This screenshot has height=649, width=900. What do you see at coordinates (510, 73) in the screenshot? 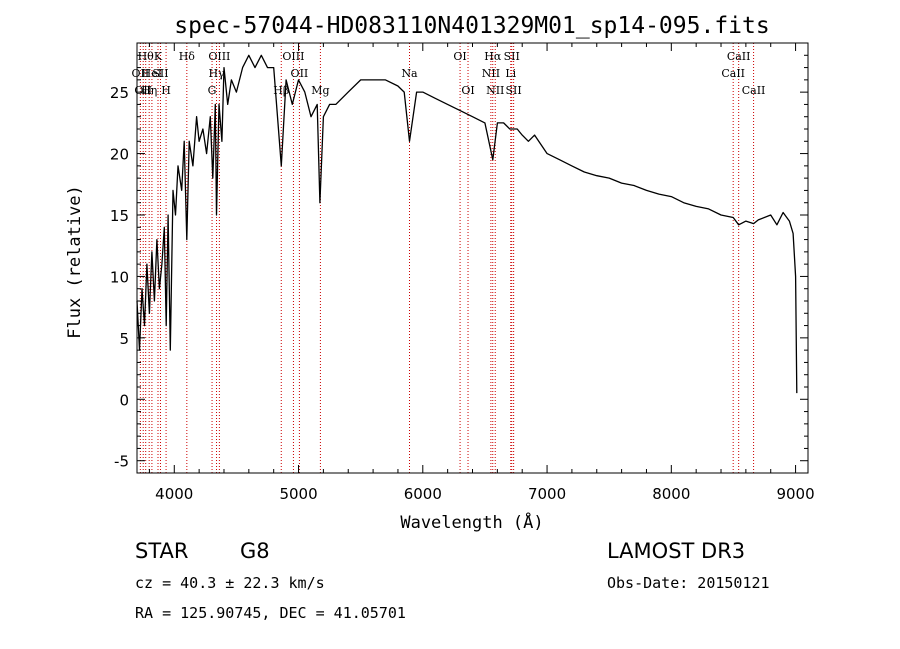
I see `line-label-22: Li` at bounding box center [510, 73].